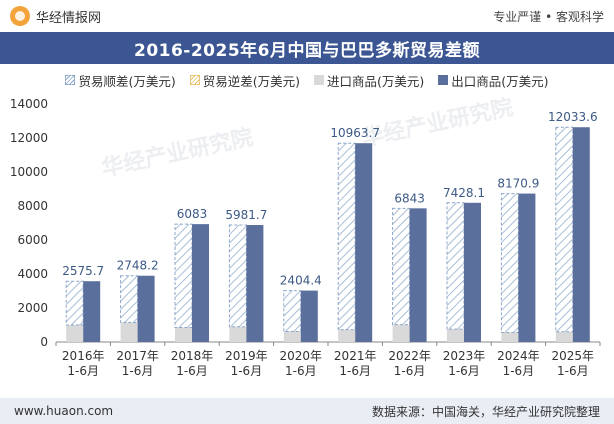 This screenshot has height=424, width=614. Describe the element at coordinates (192, 214) in the screenshot. I see `data-label: 6083` at that location.